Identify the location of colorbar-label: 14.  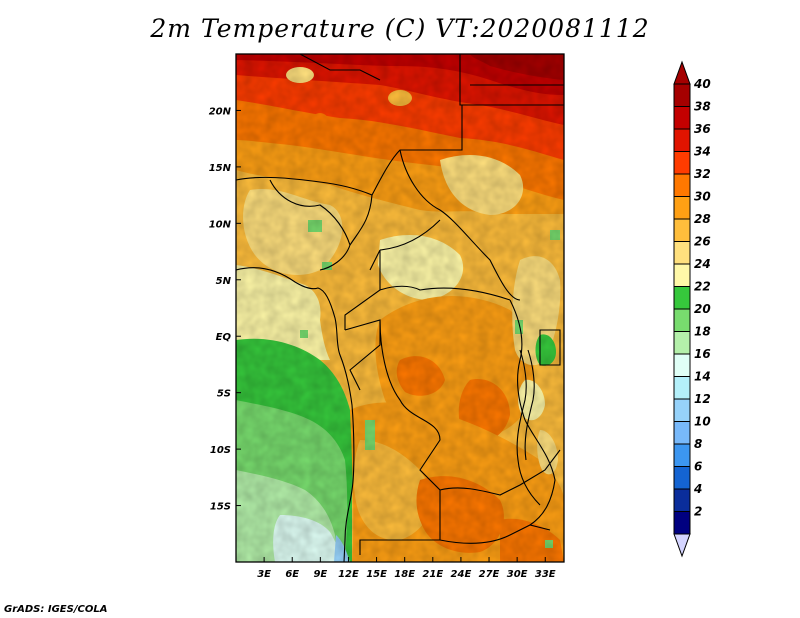
(702, 377).